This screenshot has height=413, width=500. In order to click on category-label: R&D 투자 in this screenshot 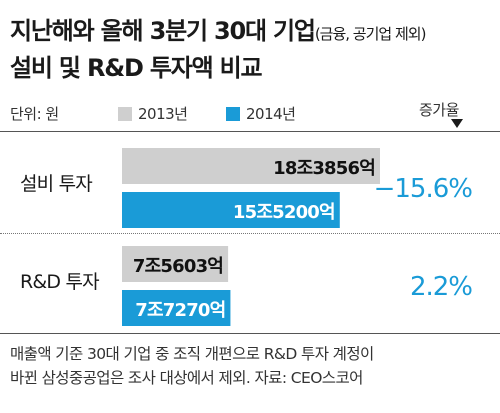, I will do `click(59, 282)`.